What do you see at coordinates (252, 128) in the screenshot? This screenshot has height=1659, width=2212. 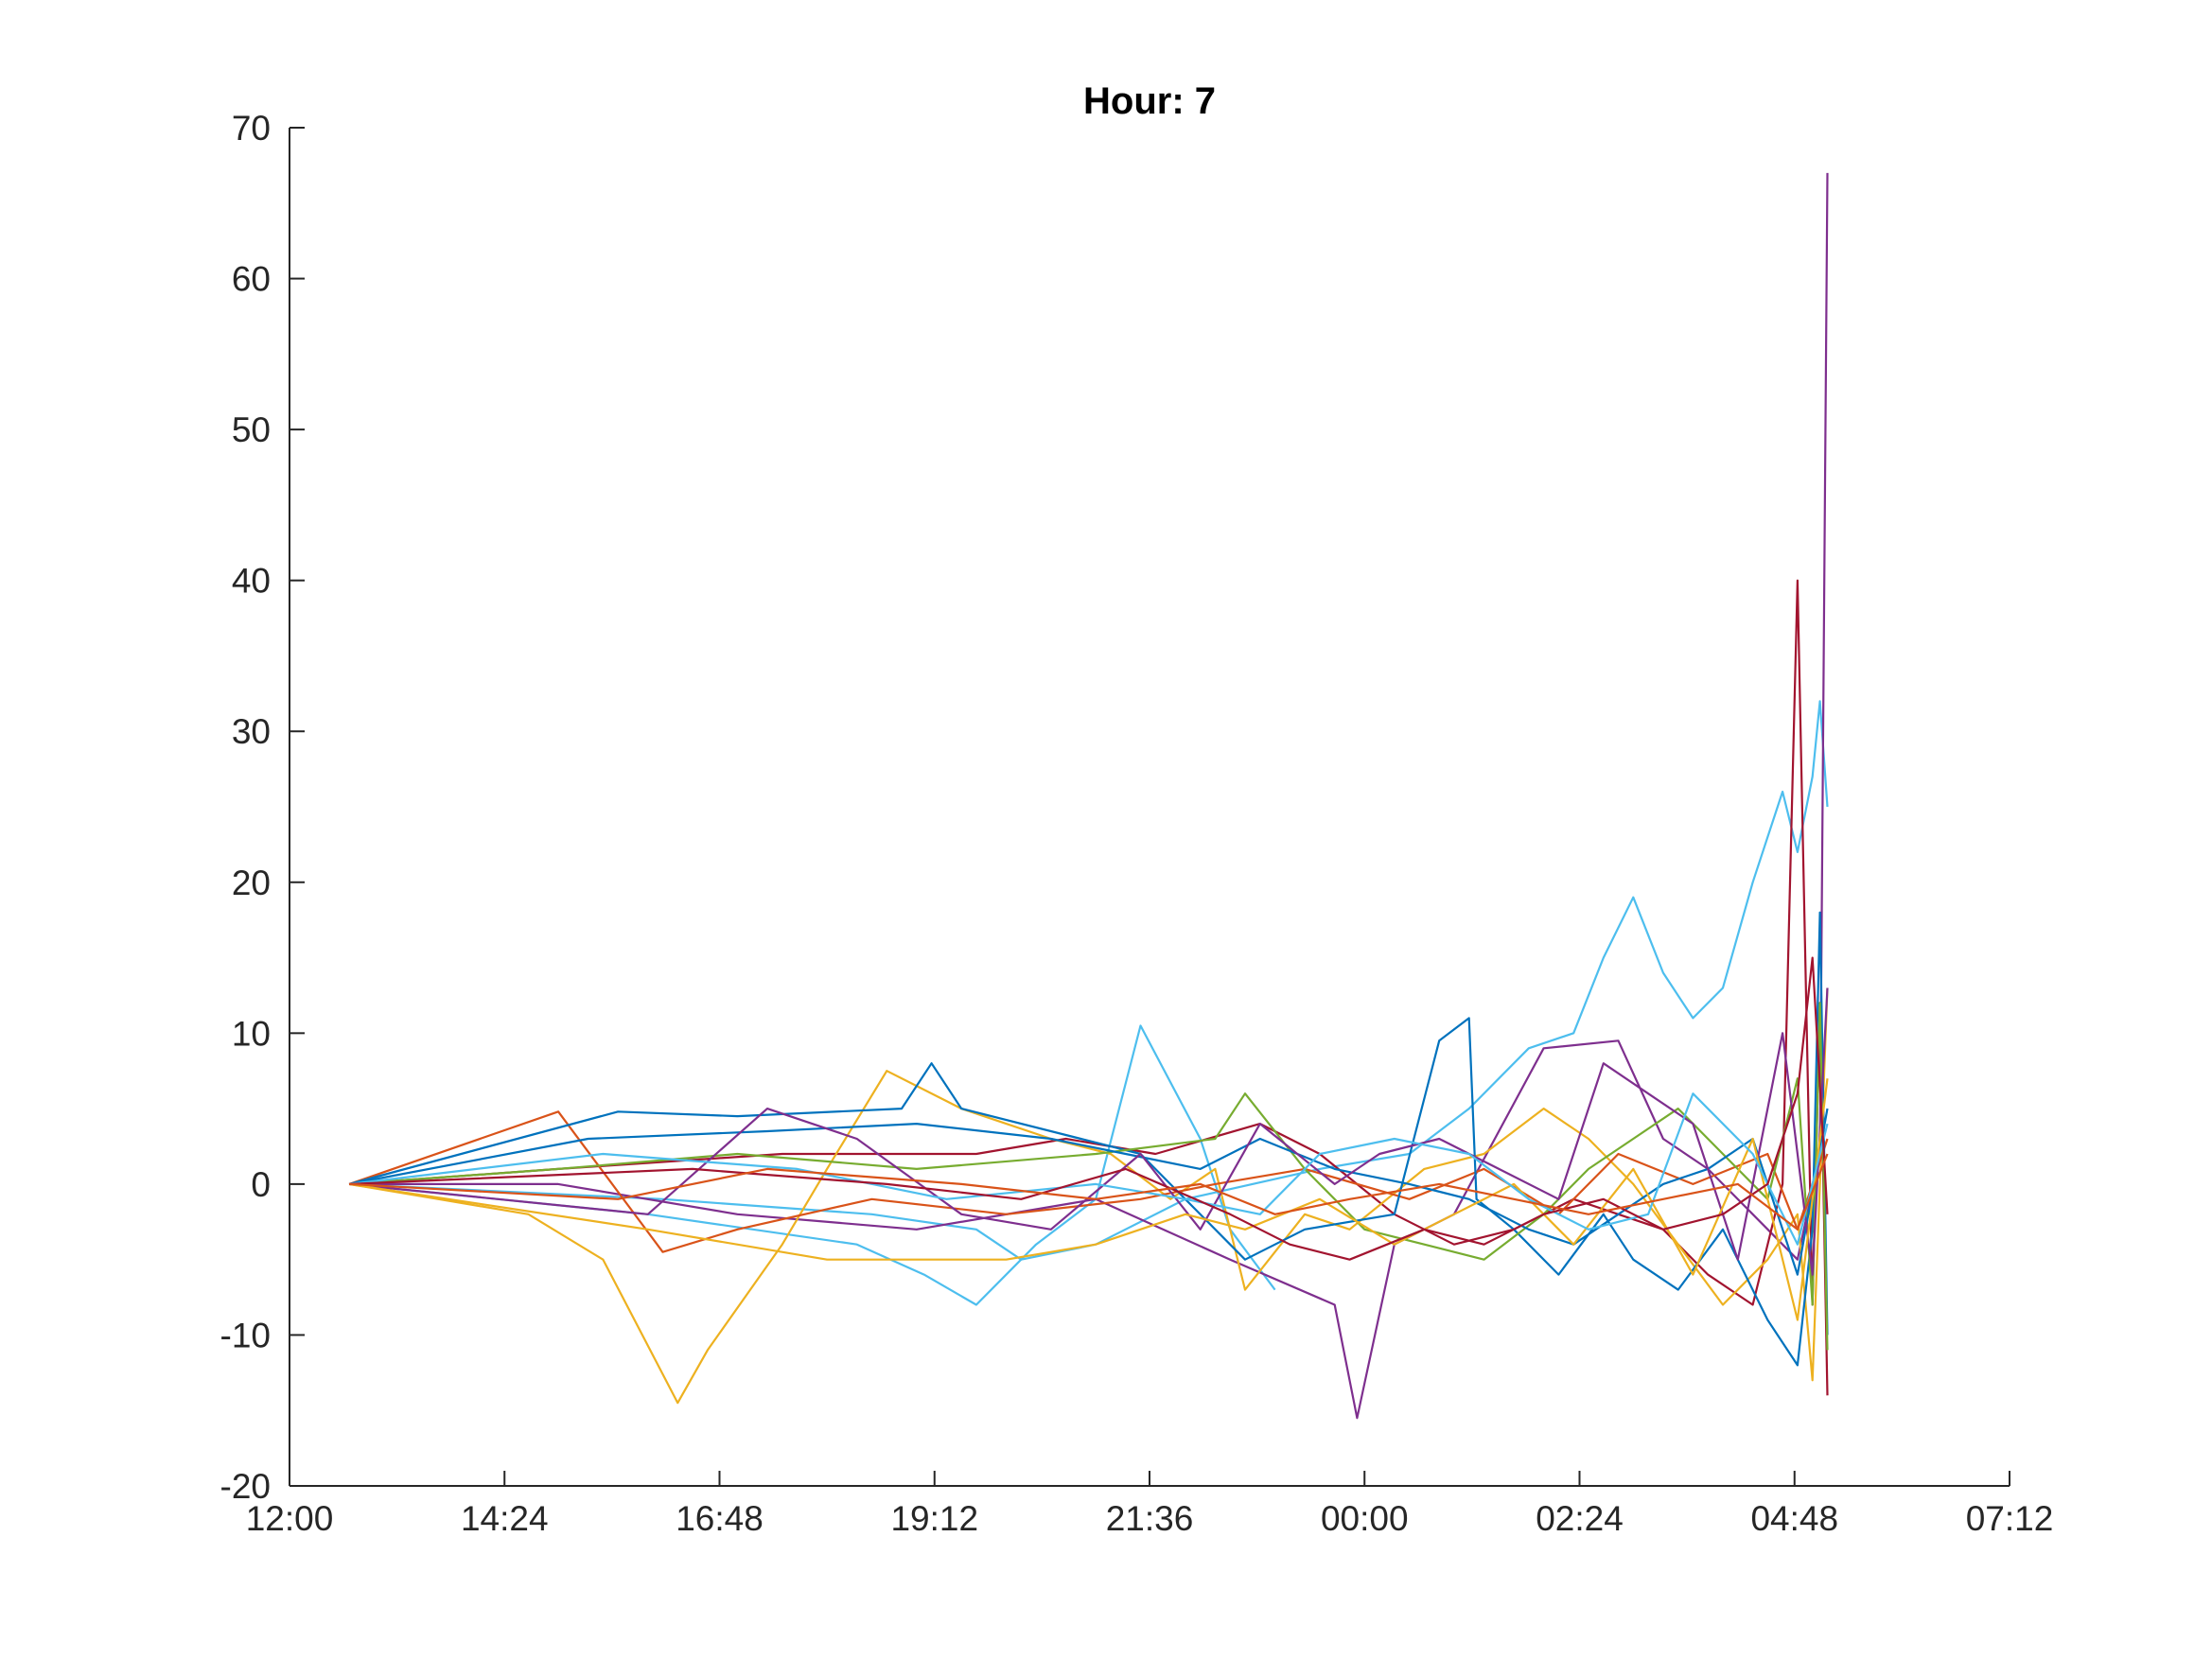 I see `y-tick-label: 70` at bounding box center [252, 128].